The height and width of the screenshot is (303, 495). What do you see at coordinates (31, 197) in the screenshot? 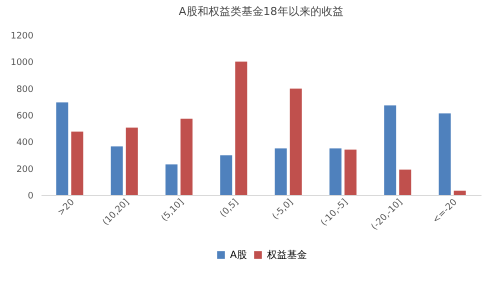
I see `y-tick-label: 0` at bounding box center [31, 197].